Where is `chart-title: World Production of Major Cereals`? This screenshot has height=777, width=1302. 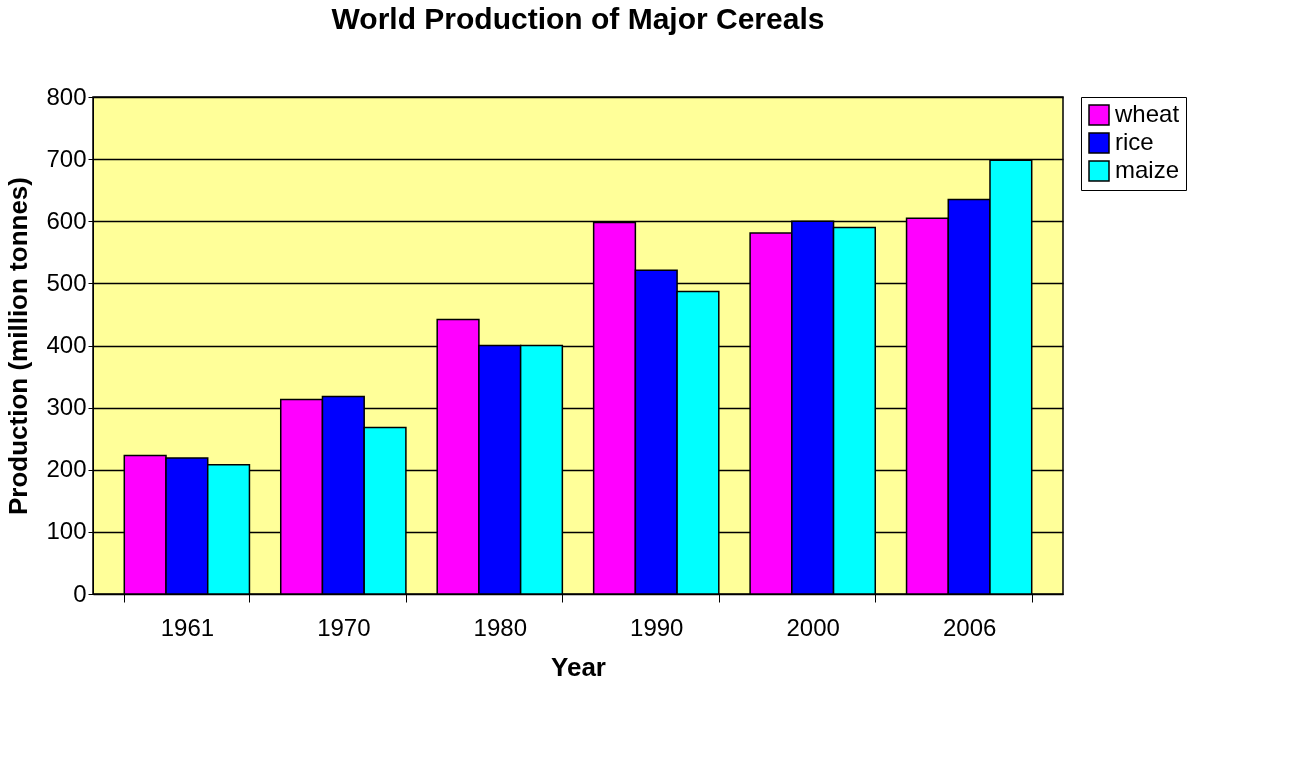 chart-title: World Production of Major Cereals is located at coordinates (578, 18).